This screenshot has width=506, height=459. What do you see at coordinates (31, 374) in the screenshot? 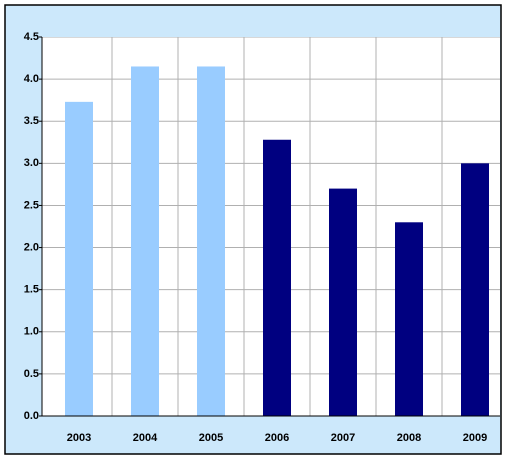
I see `y-tick-label: 0.5` at bounding box center [31, 374].